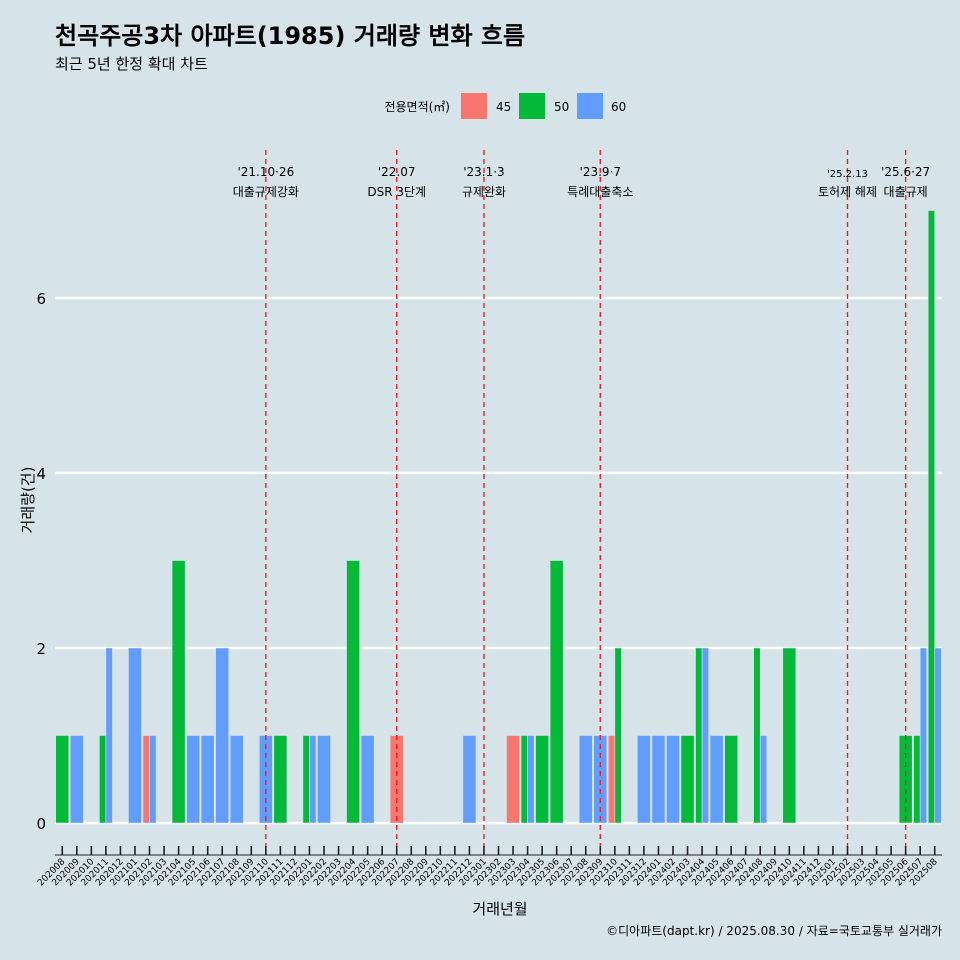  What do you see at coordinates (600, 192) in the screenshot?
I see `event-label-3: 특례대출축소` at bounding box center [600, 192].